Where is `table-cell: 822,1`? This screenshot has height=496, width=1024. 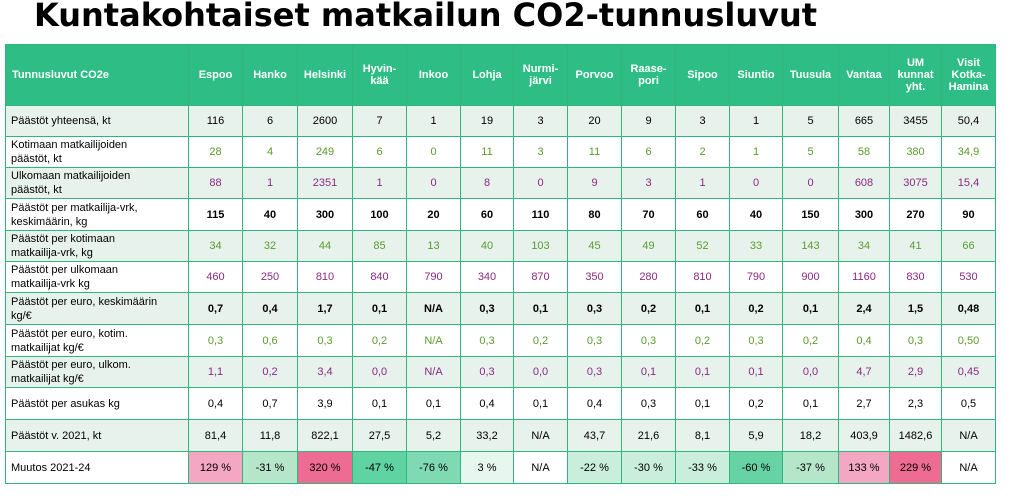 table-cell: 822,1 is located at coordinates (325, 435).